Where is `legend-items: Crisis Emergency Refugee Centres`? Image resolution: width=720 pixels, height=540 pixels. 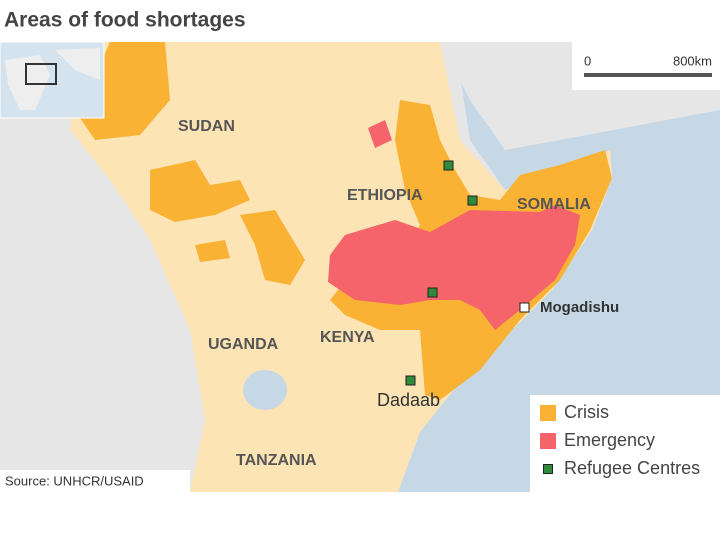 legend-items: Crisis Emergency Refugee Centres is located at coordinates (620, 440).